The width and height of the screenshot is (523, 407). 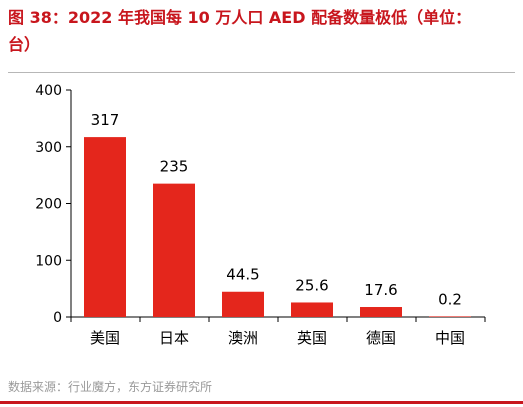 What do you see at coordinates (48, 261) in the screenshot?
I see `y-tick-label: 100` at bounding box center [48, 261].